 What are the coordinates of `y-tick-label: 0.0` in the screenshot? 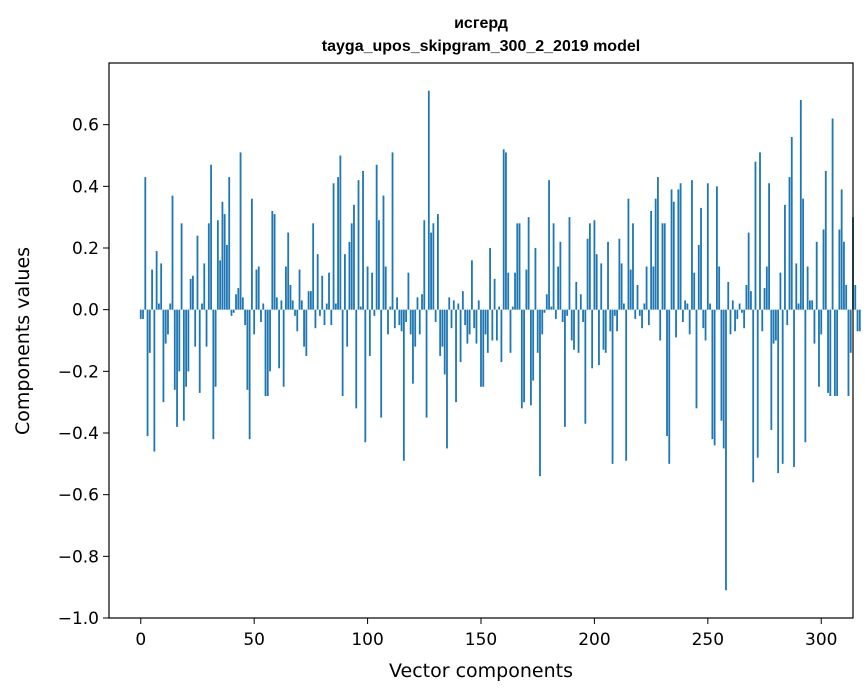 It's located at (85, 311).